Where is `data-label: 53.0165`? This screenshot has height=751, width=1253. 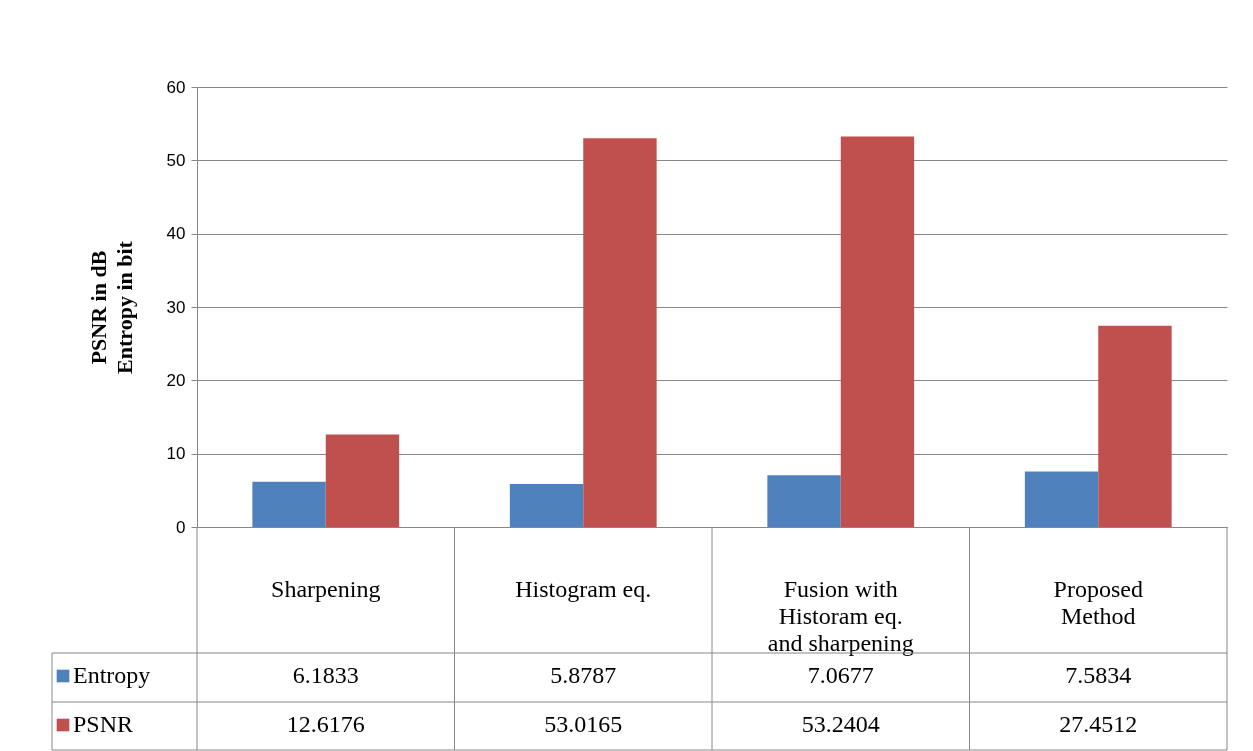 data-label: 53.0165 is located at coordinates (583, 724).